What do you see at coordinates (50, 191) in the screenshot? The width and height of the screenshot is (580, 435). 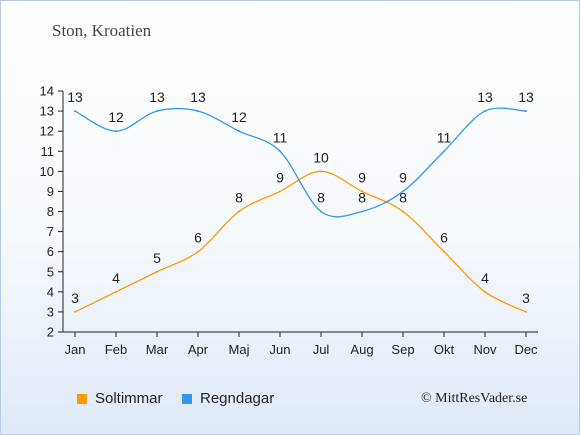 I see `y-tick-label: 9` at bounding box center [50, 191].